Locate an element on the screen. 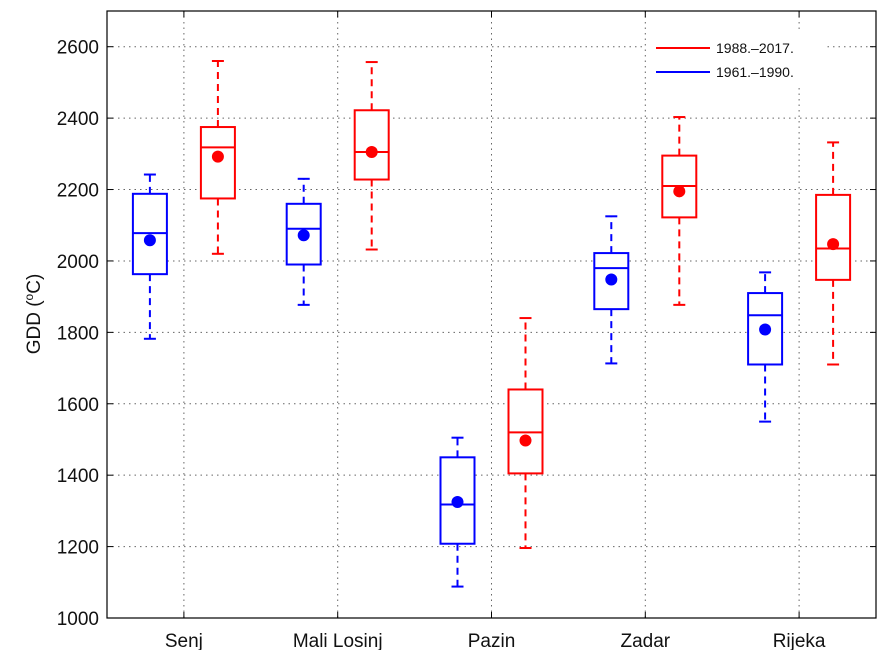 The image size is (879, 655). y-axis-title-unit: C) is located at coordinates (34, 284).